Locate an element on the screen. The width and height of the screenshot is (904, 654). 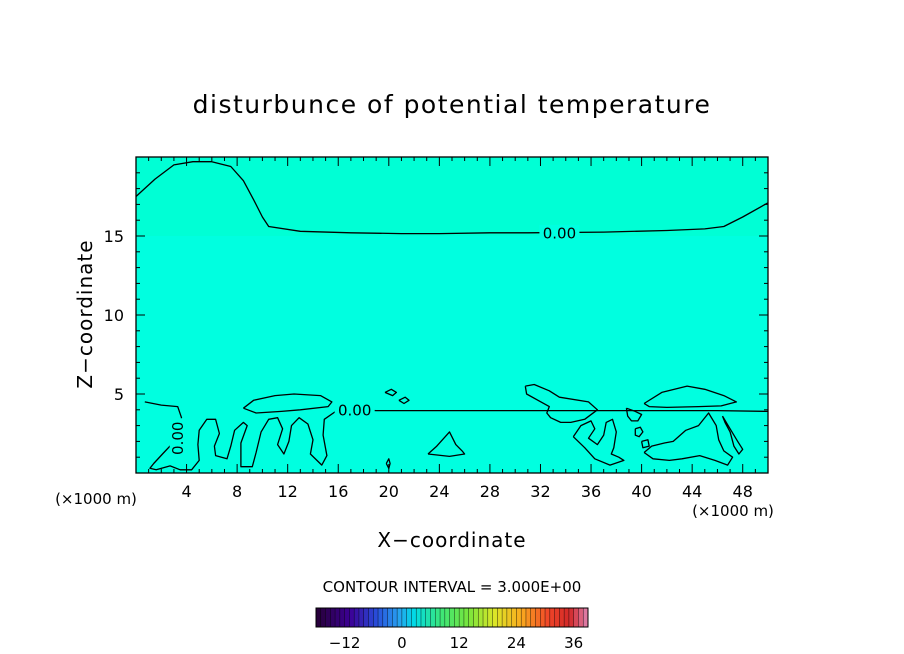
y-tick-label: 10 is located at coordinates (114, 315).